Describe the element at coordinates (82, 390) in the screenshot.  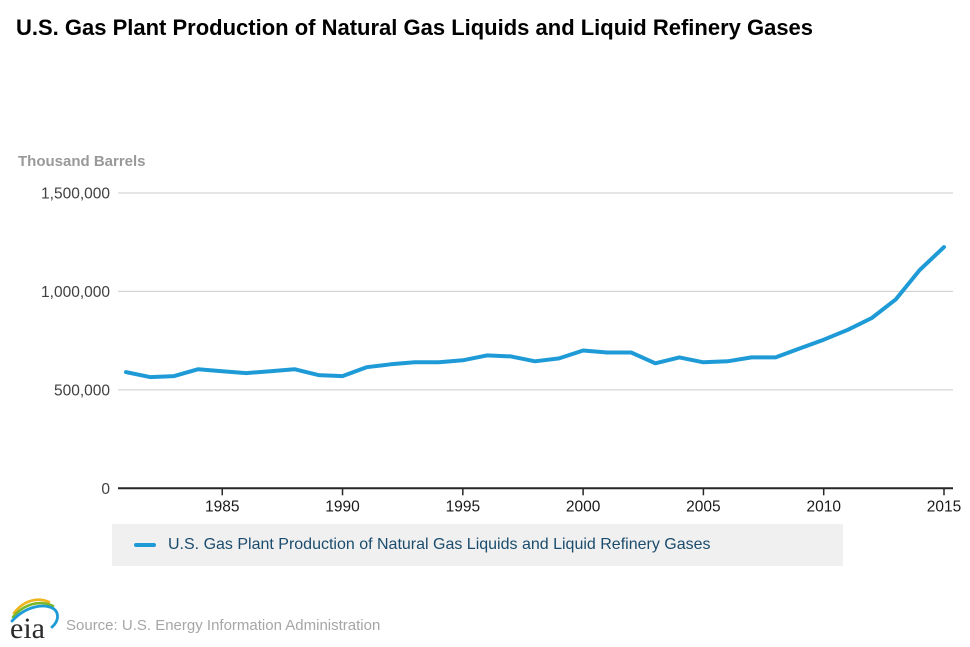
I see `y-tick-label: 500,000` at that location.